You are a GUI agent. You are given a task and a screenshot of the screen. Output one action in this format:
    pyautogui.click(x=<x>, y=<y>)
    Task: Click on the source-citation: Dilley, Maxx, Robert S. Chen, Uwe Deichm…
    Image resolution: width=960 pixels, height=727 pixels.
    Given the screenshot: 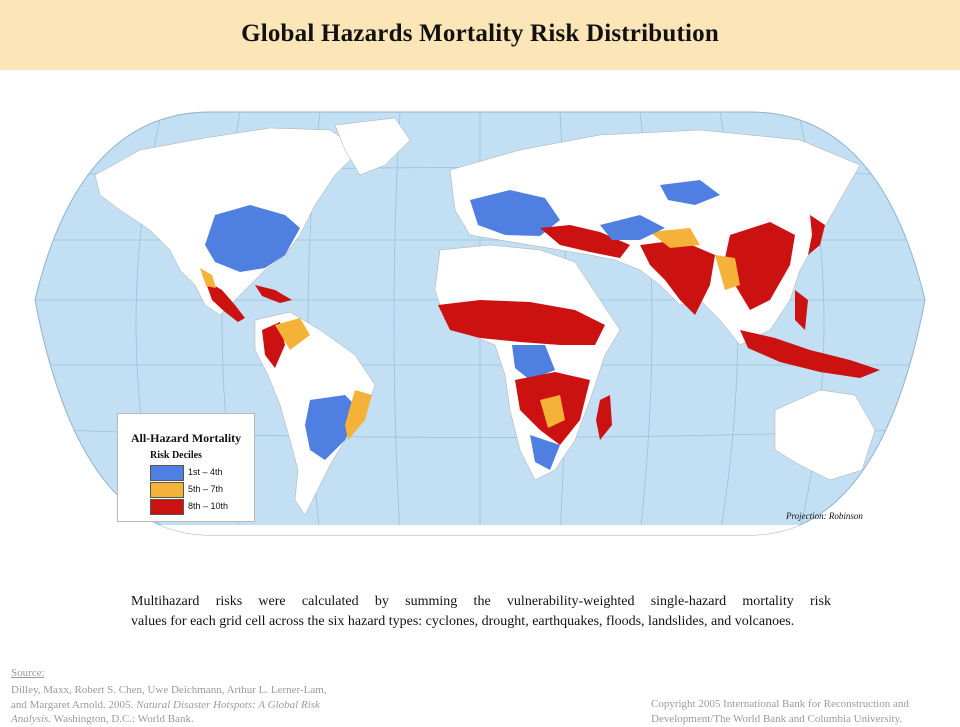 What is the action you would take?
    pyautogui.click(x=176, y=705)
    